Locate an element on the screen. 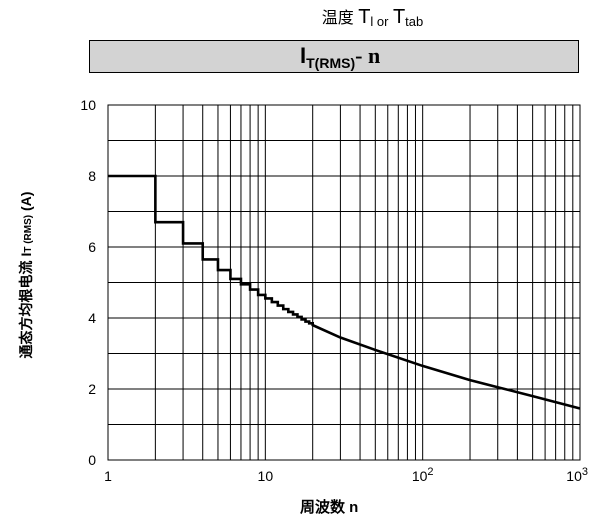 This screenshot has width=594, height=522. y-tick-label: 6 is located at coordinates (92, 247).